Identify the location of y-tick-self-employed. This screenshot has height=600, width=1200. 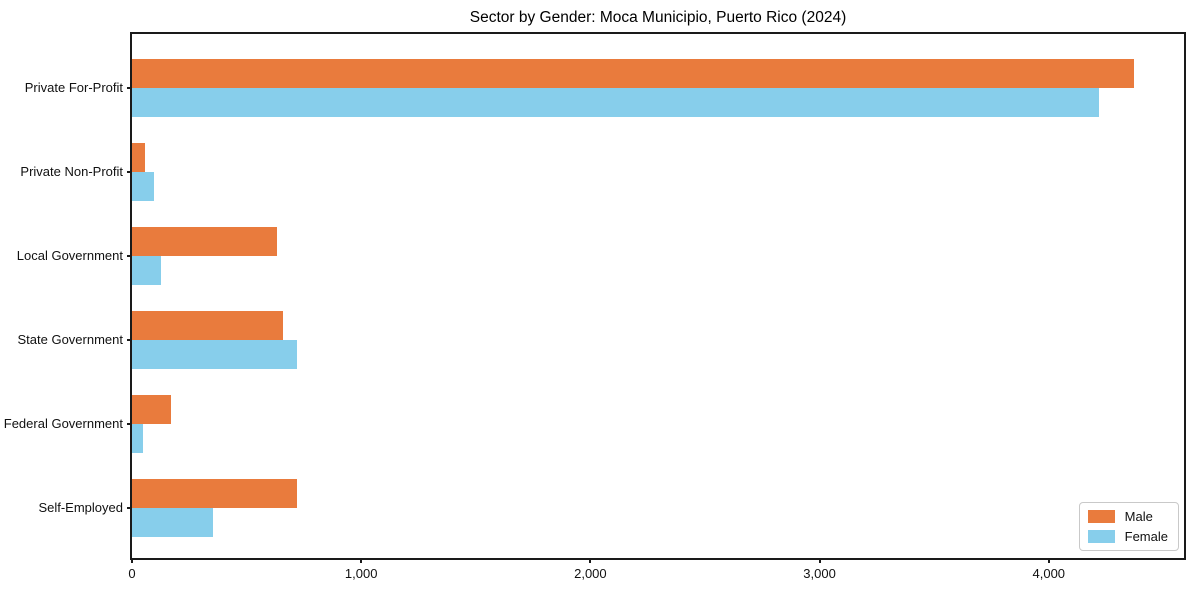
(129, 508).